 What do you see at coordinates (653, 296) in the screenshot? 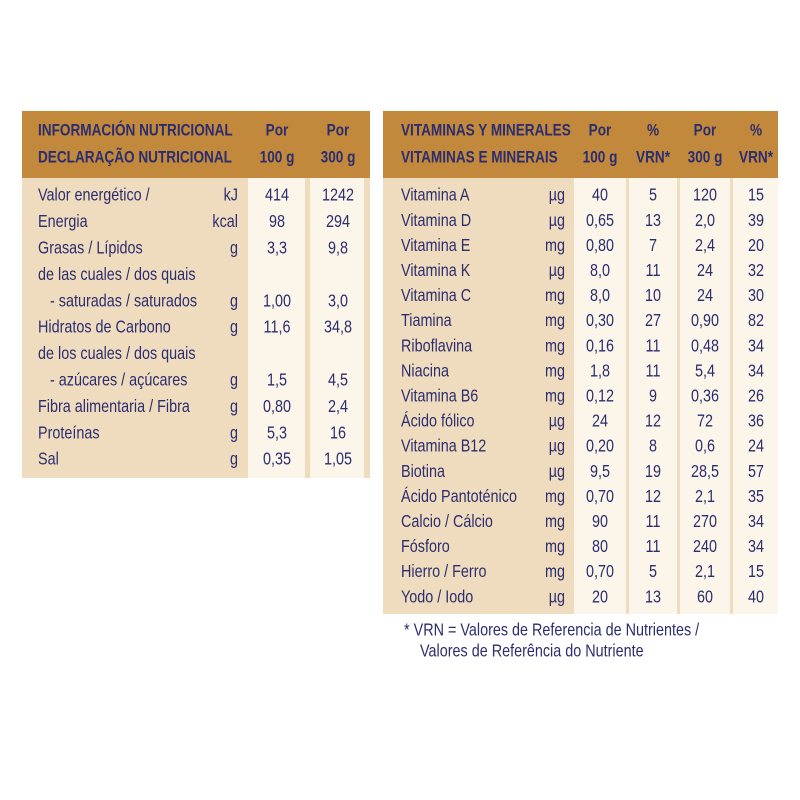
I see `cell-value: 10` at bounding box center [653, 296].